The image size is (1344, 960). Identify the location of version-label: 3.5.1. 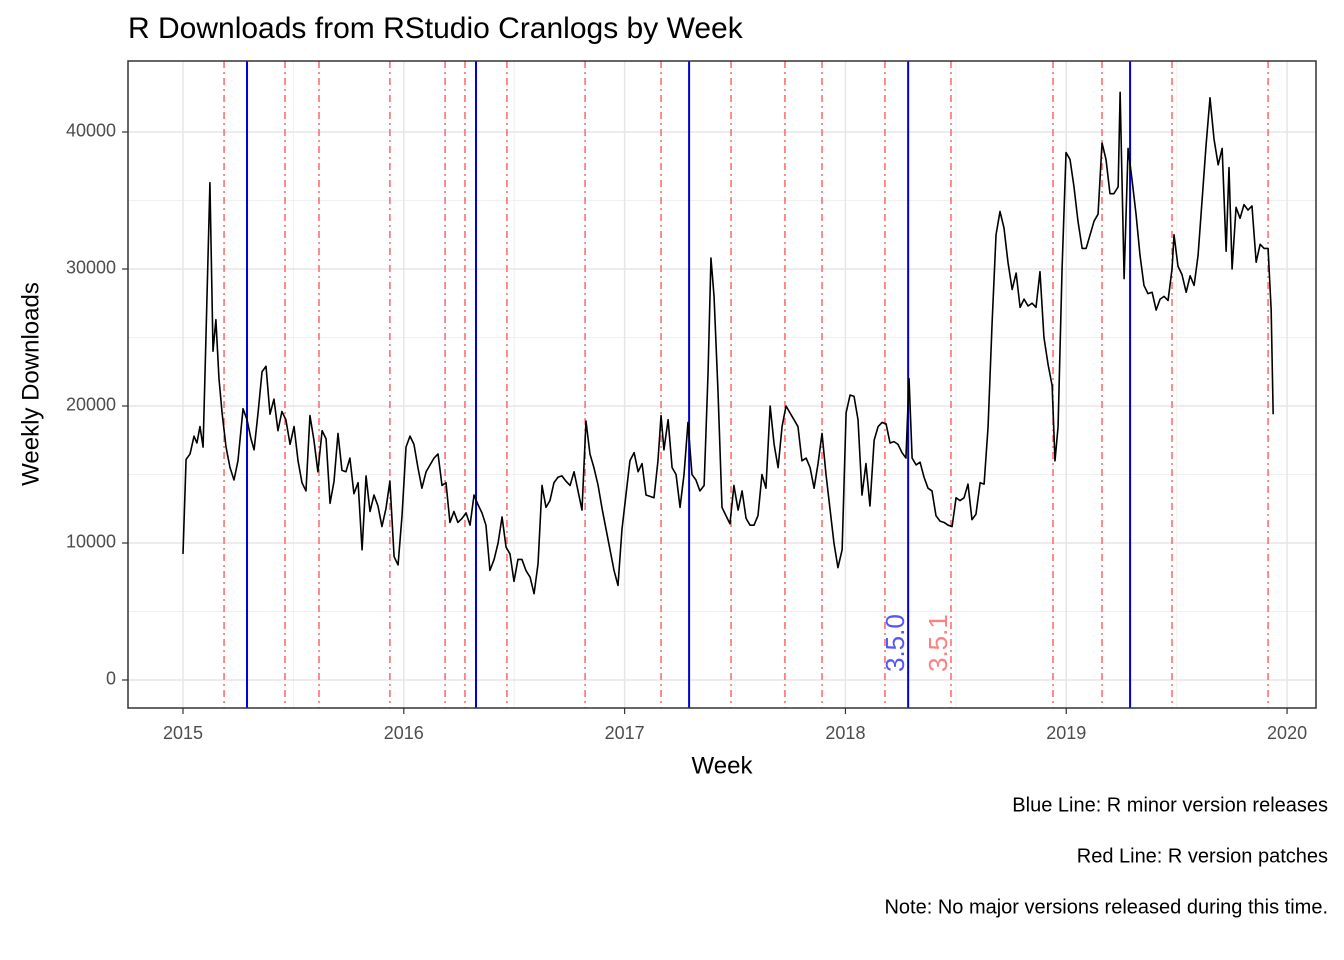
(938, 643).